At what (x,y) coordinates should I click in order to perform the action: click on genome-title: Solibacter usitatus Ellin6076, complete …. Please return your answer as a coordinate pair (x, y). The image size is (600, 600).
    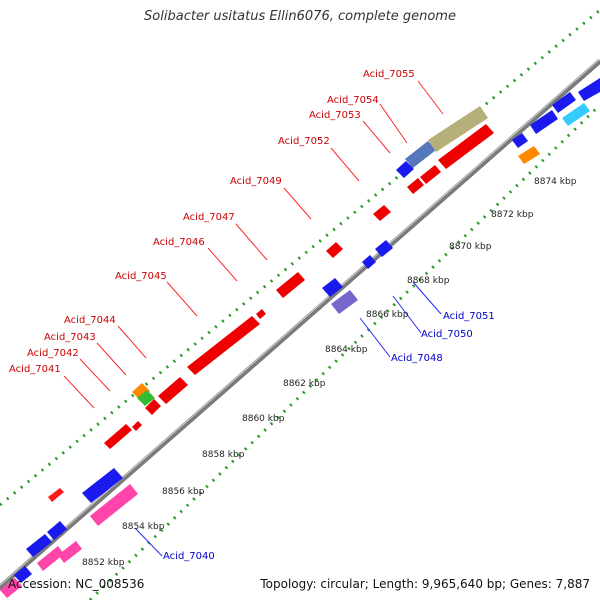
    Looking at the image, I should click on (300, 16).